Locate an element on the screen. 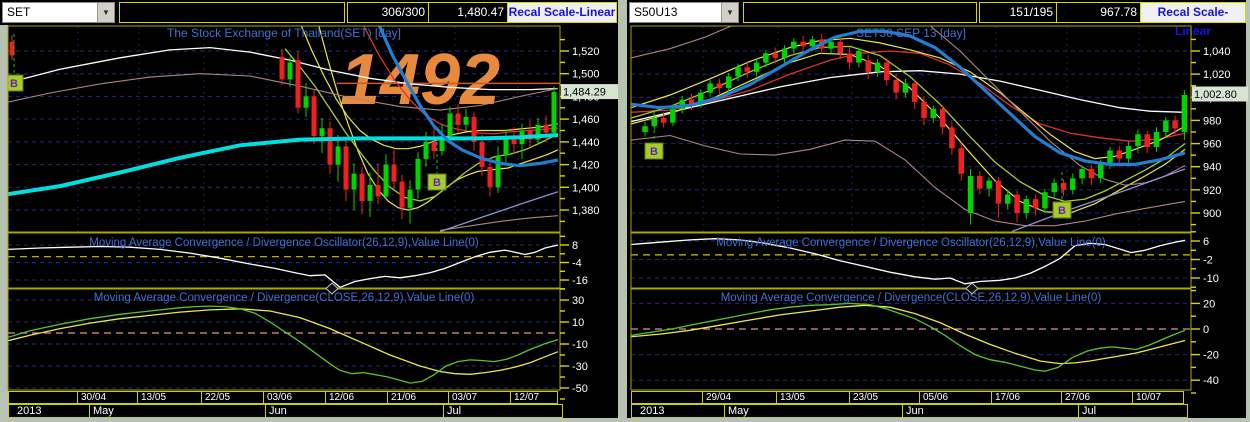 The width and height of the screenshot is (1250, 422). symbol-label-right: S50U13 is located at coordinates (656, 12).